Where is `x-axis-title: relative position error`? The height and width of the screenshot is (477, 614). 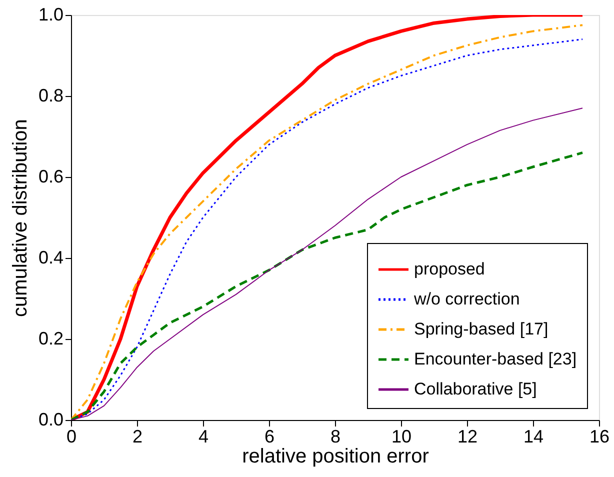
x-axis-title: relative position error is located at coordinates (336, 457).